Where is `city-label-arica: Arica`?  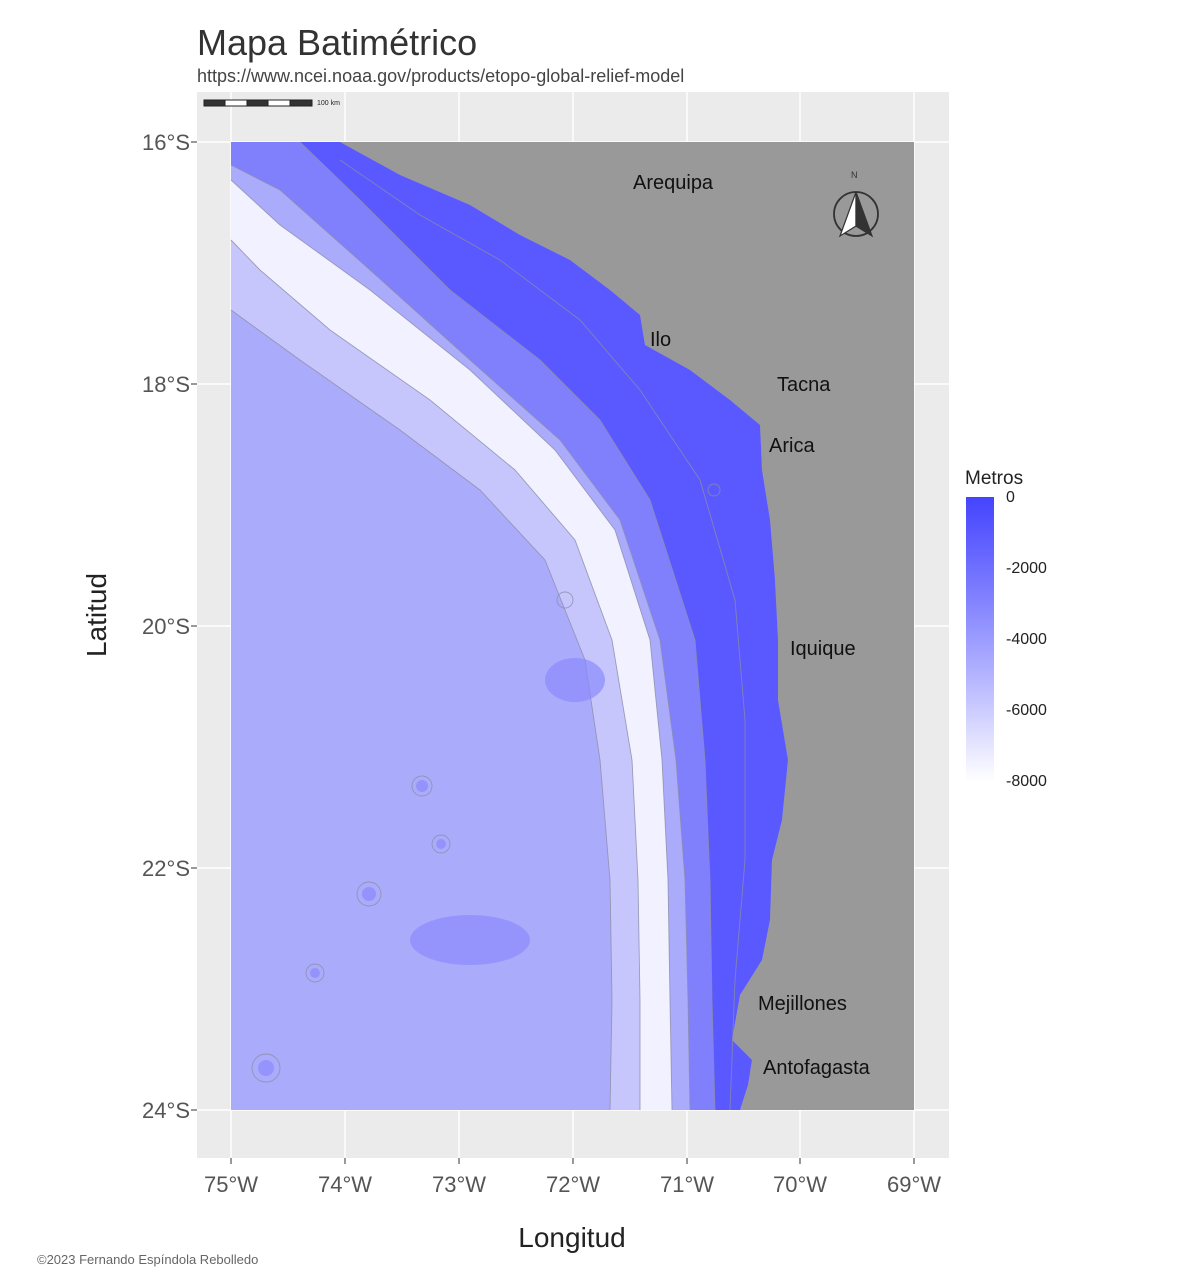 city-label-arica: Arica is located at coordinates (792, 446).